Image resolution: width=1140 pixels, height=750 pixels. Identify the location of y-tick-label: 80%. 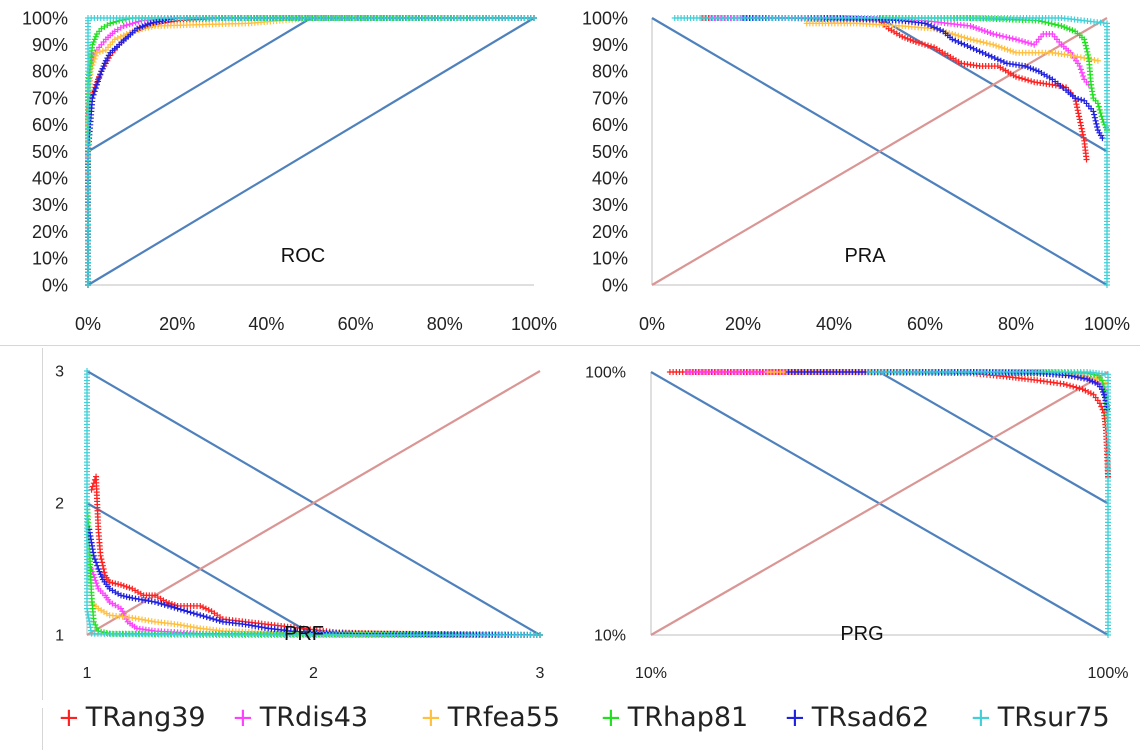
(50, 72).